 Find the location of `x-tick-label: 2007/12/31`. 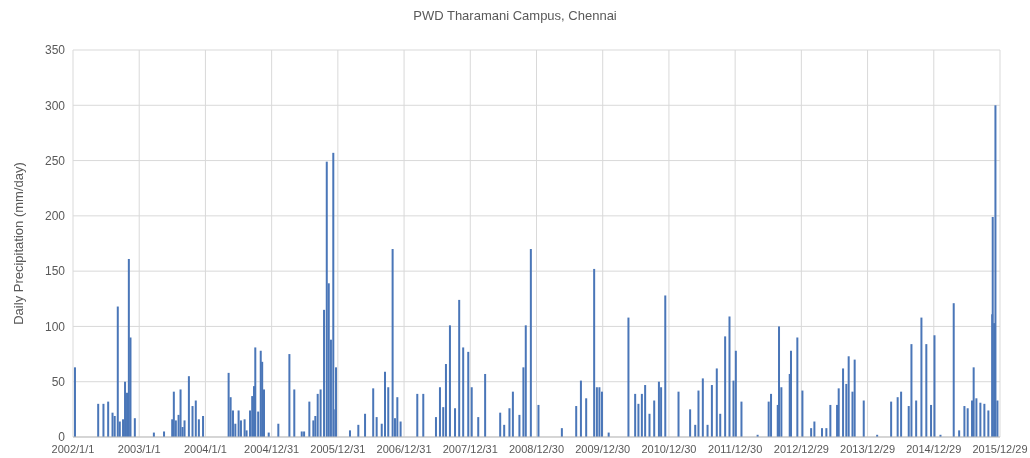

x-tick-label: 2007/12/31 is located at coordinates (470, 448).